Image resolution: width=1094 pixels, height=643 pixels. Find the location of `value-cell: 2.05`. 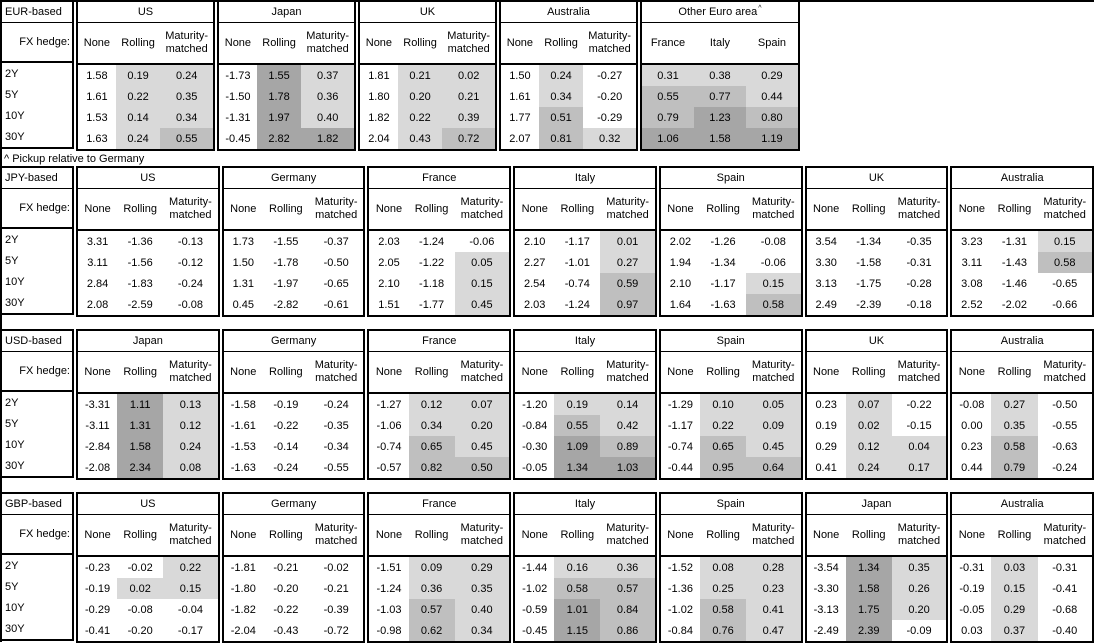

value-cell: 2.05 is located at coordinates (389, 262).